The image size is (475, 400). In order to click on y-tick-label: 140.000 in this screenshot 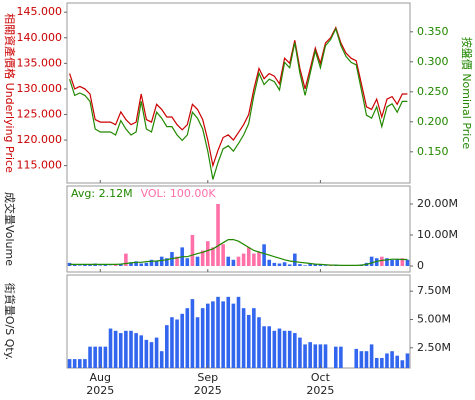, I will do `click(40, 37)`.